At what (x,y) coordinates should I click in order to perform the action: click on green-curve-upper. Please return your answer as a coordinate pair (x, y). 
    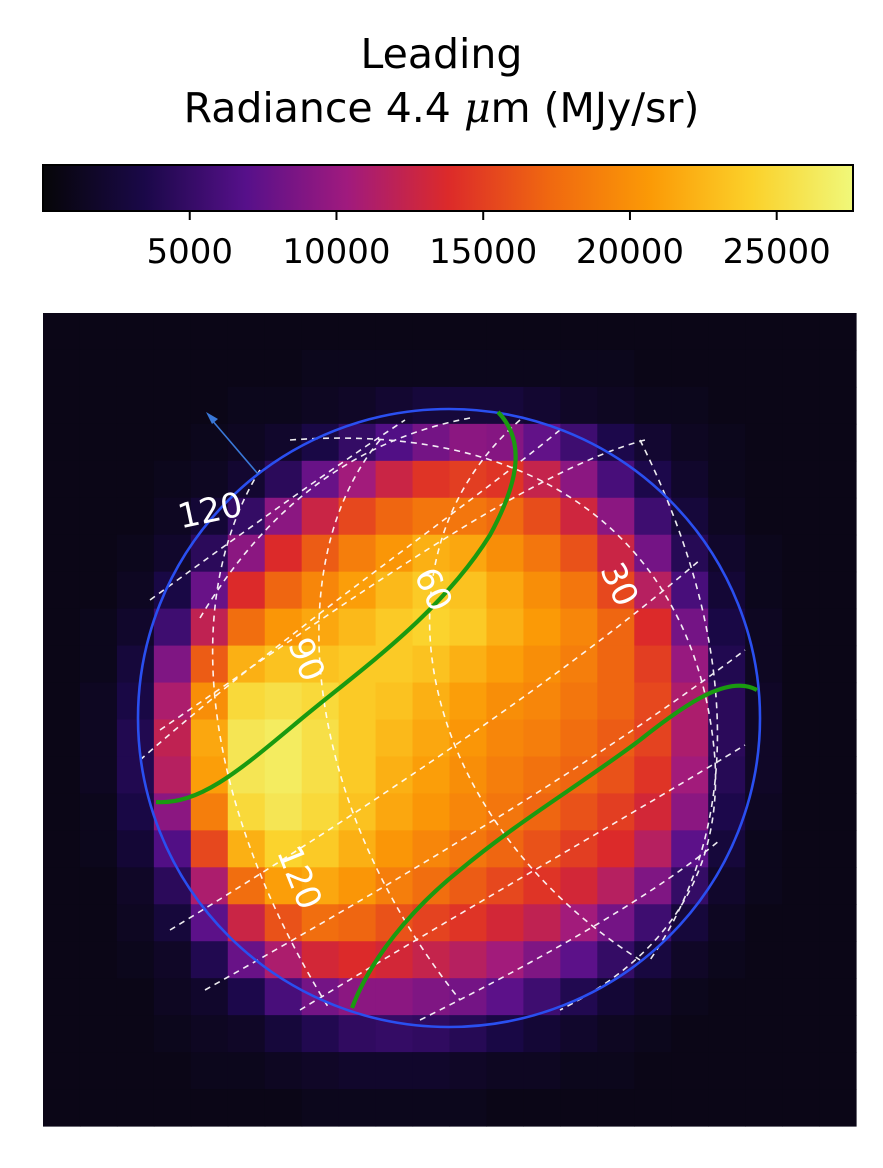
    Looking at the image, I should click on (336, 607).